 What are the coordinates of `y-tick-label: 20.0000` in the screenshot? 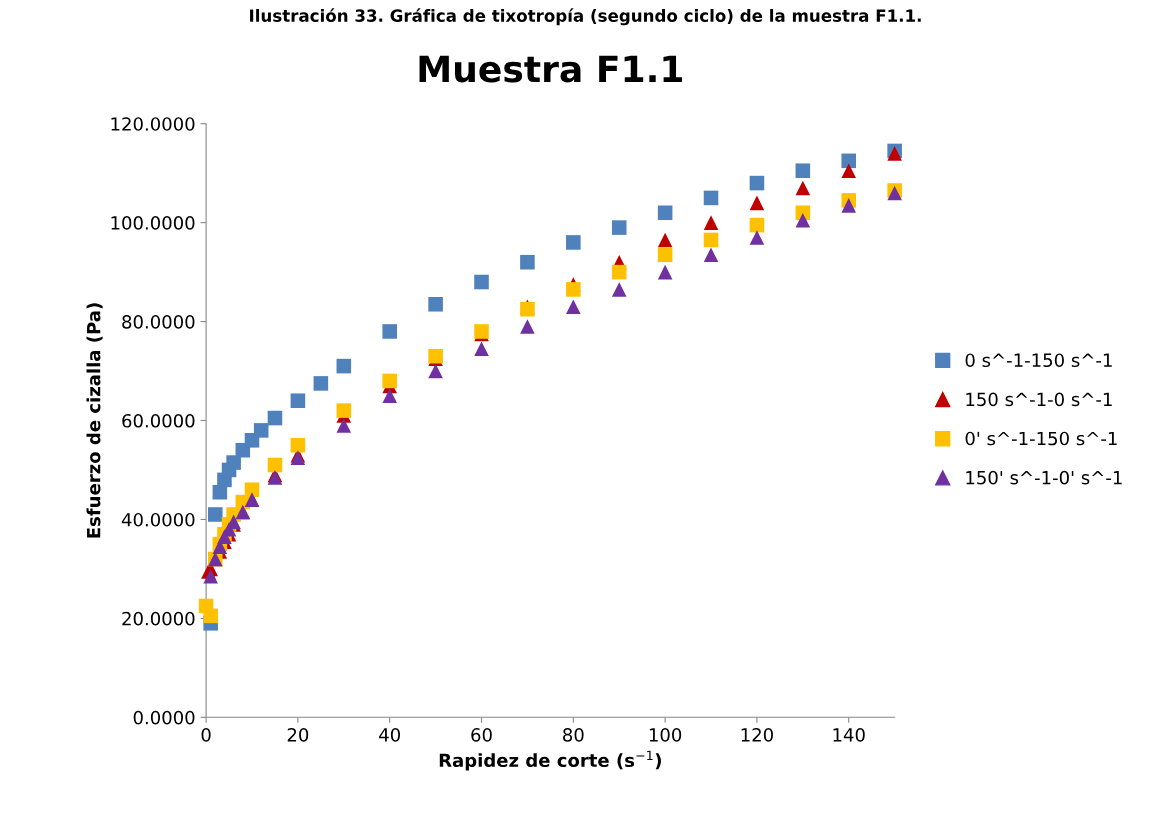 It's located at (158, 618).